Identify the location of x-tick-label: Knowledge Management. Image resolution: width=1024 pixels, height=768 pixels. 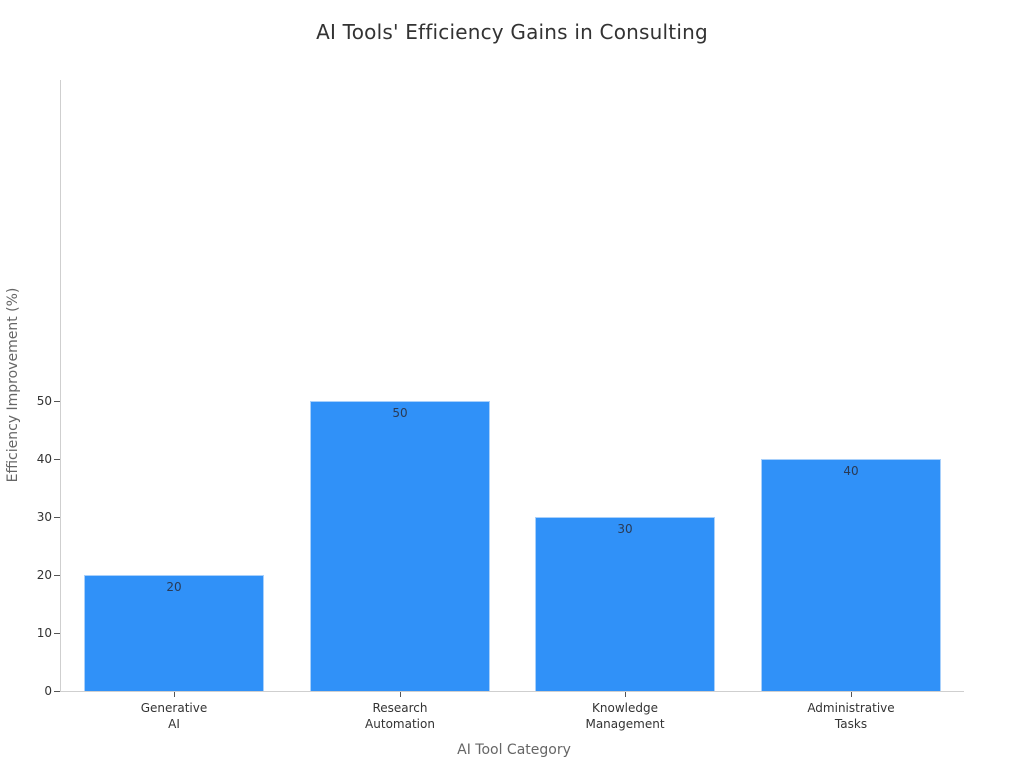
(625, 716).